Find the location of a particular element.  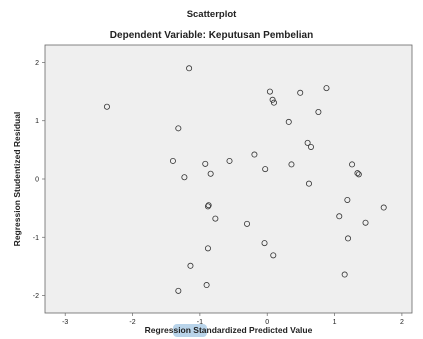

x-tick-label: -2 is located at coordinates (132, 322).